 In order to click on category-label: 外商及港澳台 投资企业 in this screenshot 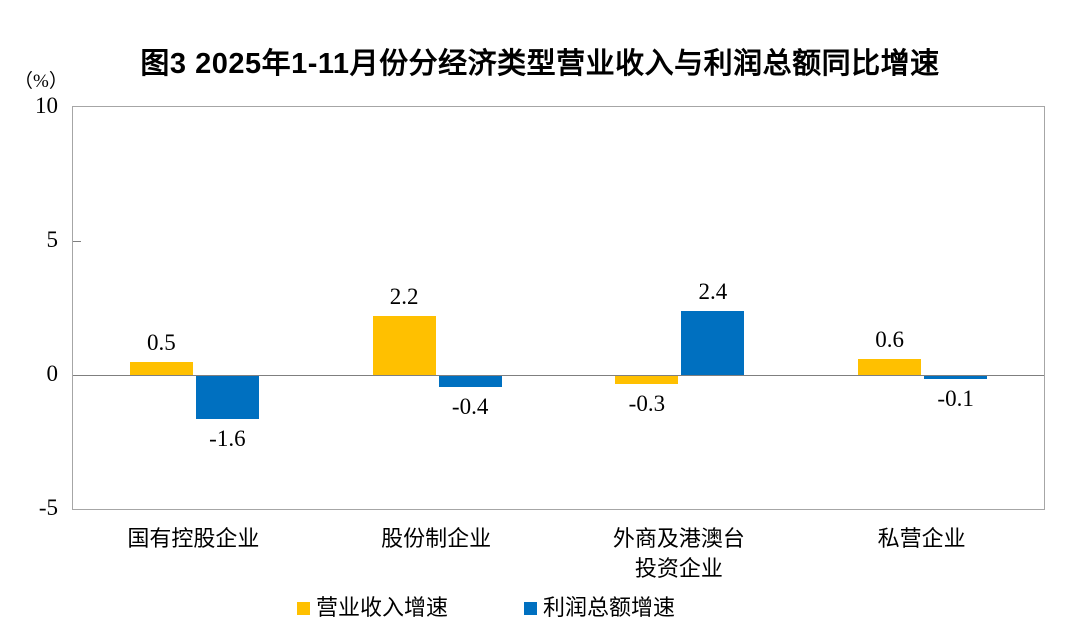, I will do `click(678, 553)`.